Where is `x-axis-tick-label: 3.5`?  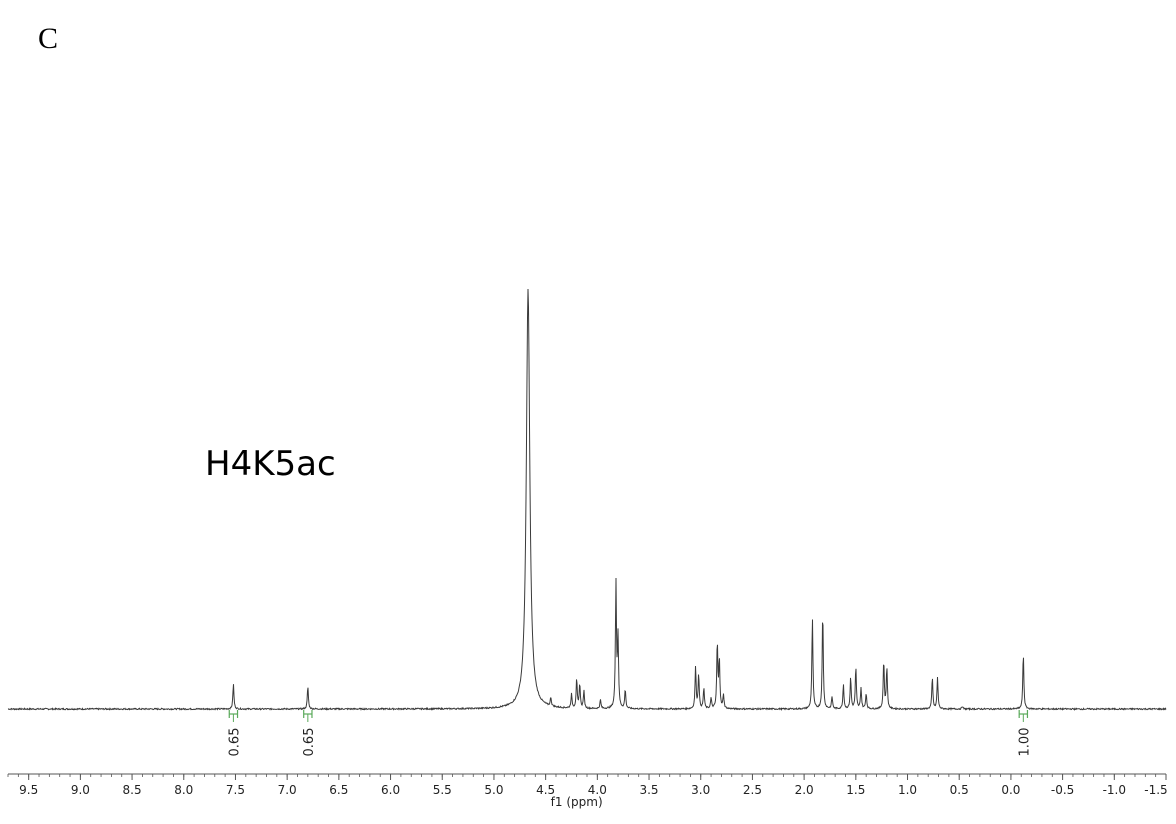 x-axis-tick-label: 3.5 is located at coordinates (648, 790).